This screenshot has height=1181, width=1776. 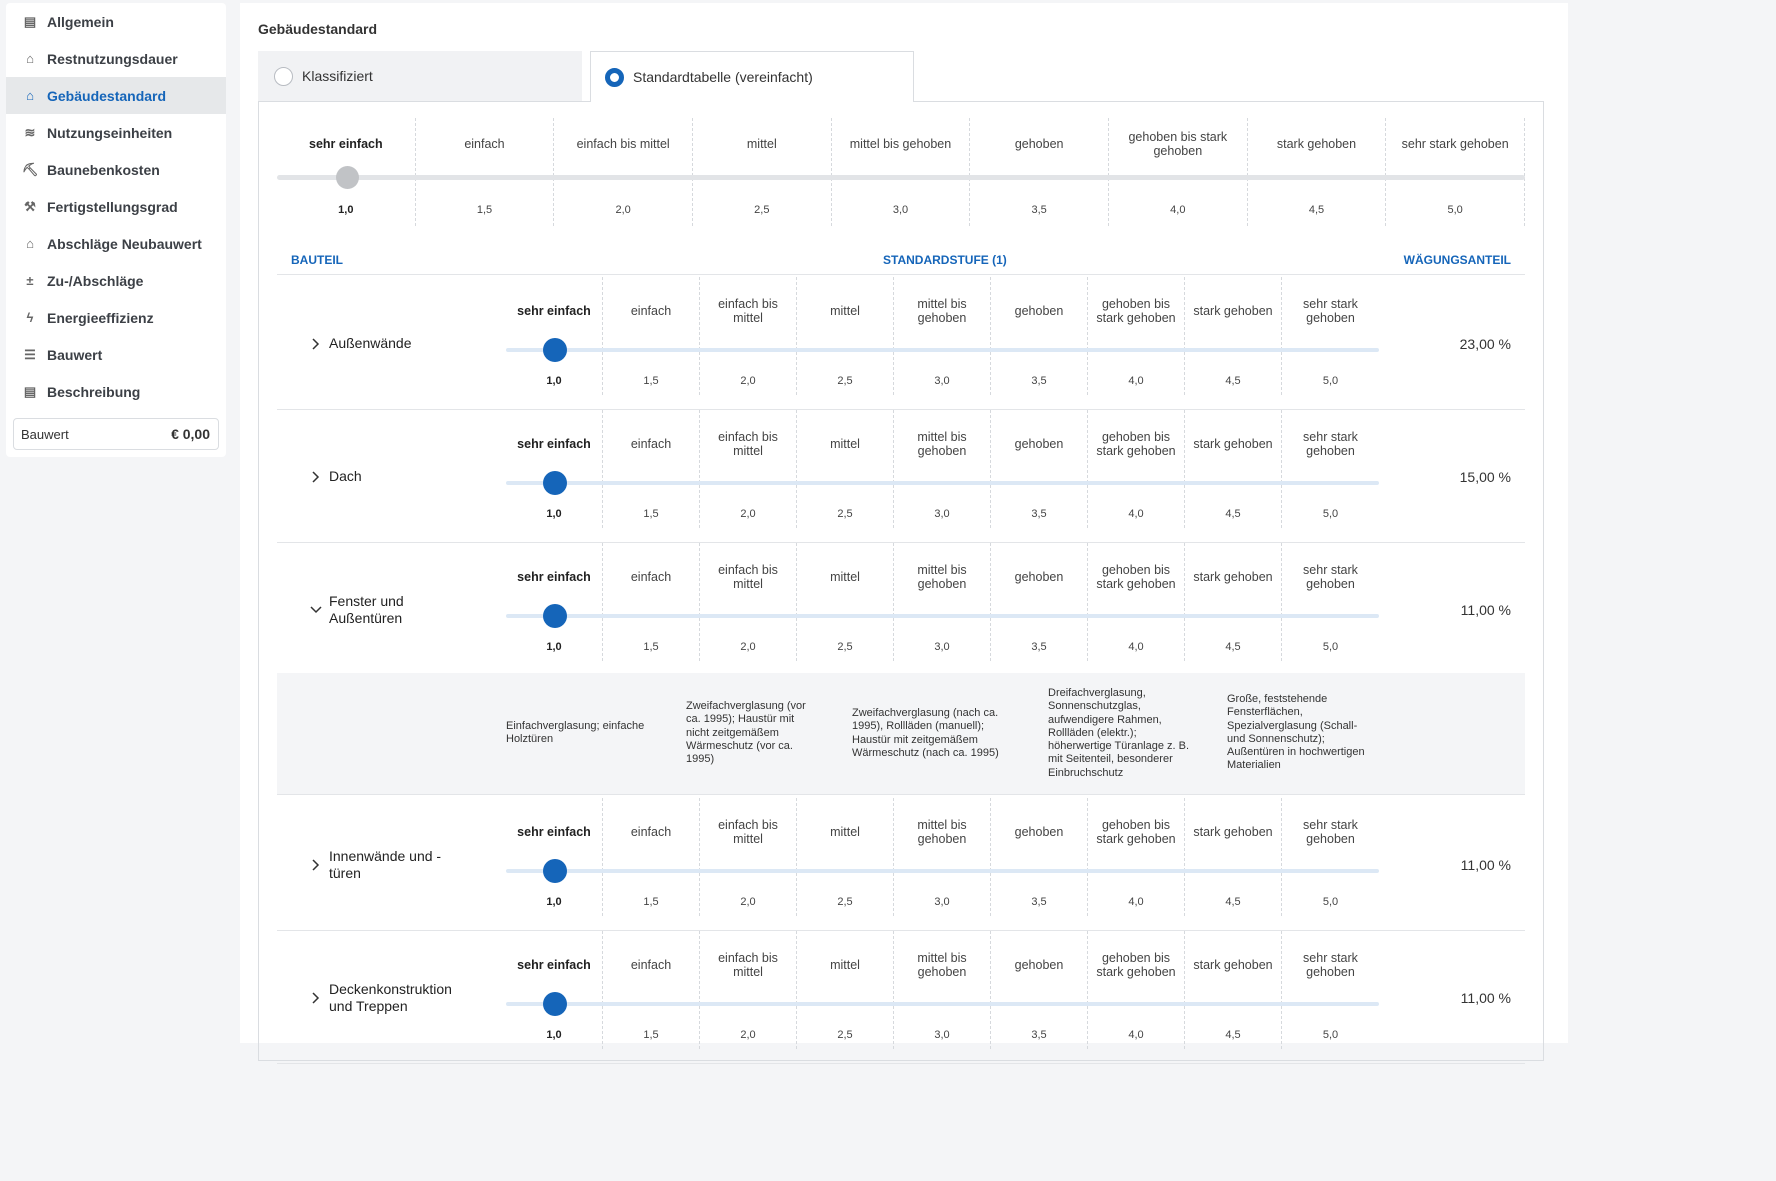 What do you see at coordinates (845, 832) in the screenshot?
I see `step-label: mittel` at bounding box center [845, 832].